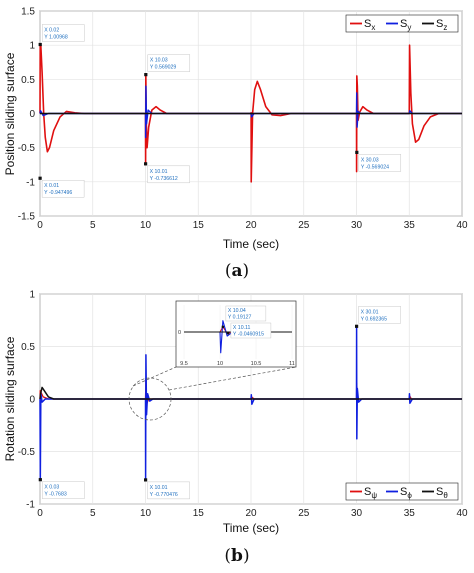  What do you see at coordinates (251, 244) in the screenshot?
I see `panel-a-x-axis-label: Time (sec)` at bounding box center [251, 244].